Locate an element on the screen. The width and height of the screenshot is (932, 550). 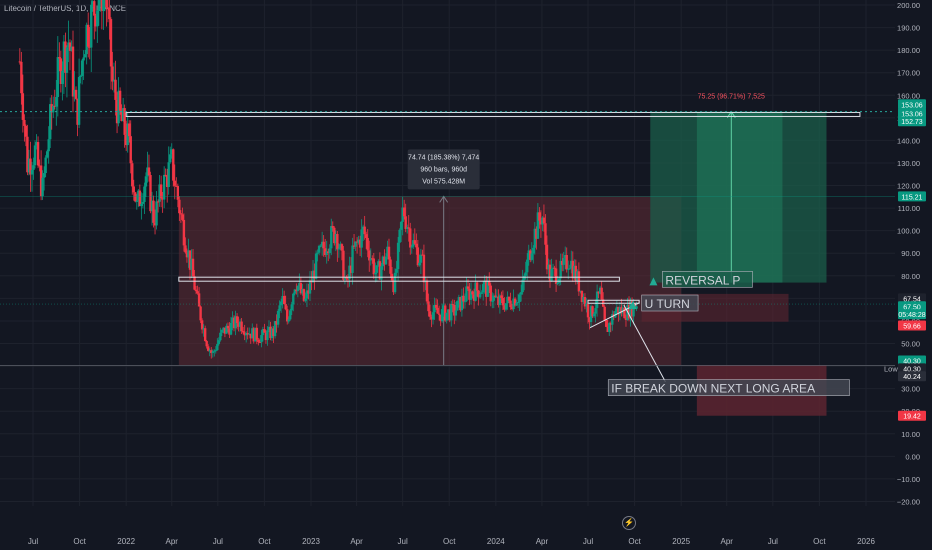
y-tick-label: 180.00 is located at coordinates (908, 50).